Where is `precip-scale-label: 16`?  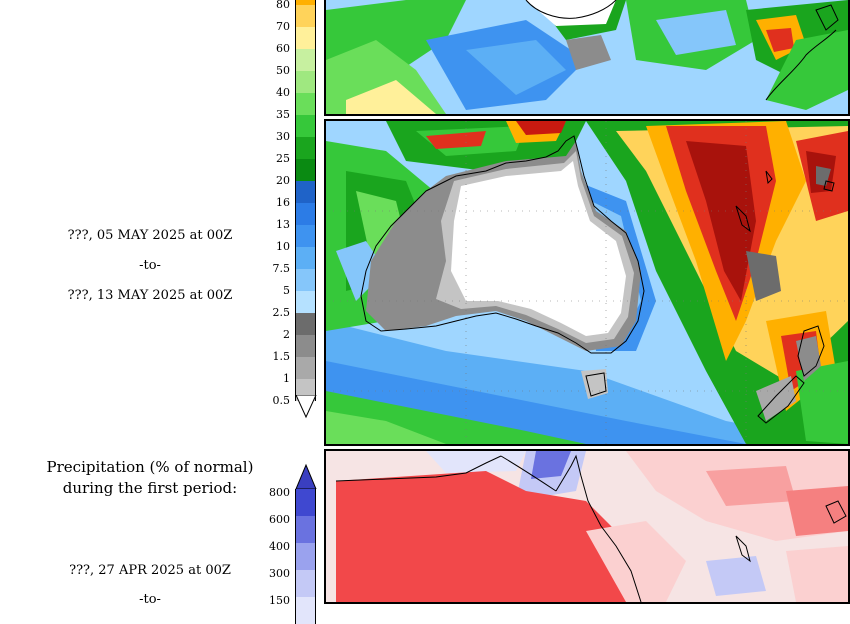 precip-scale-label: 16 is located at coordinates (283, 202).